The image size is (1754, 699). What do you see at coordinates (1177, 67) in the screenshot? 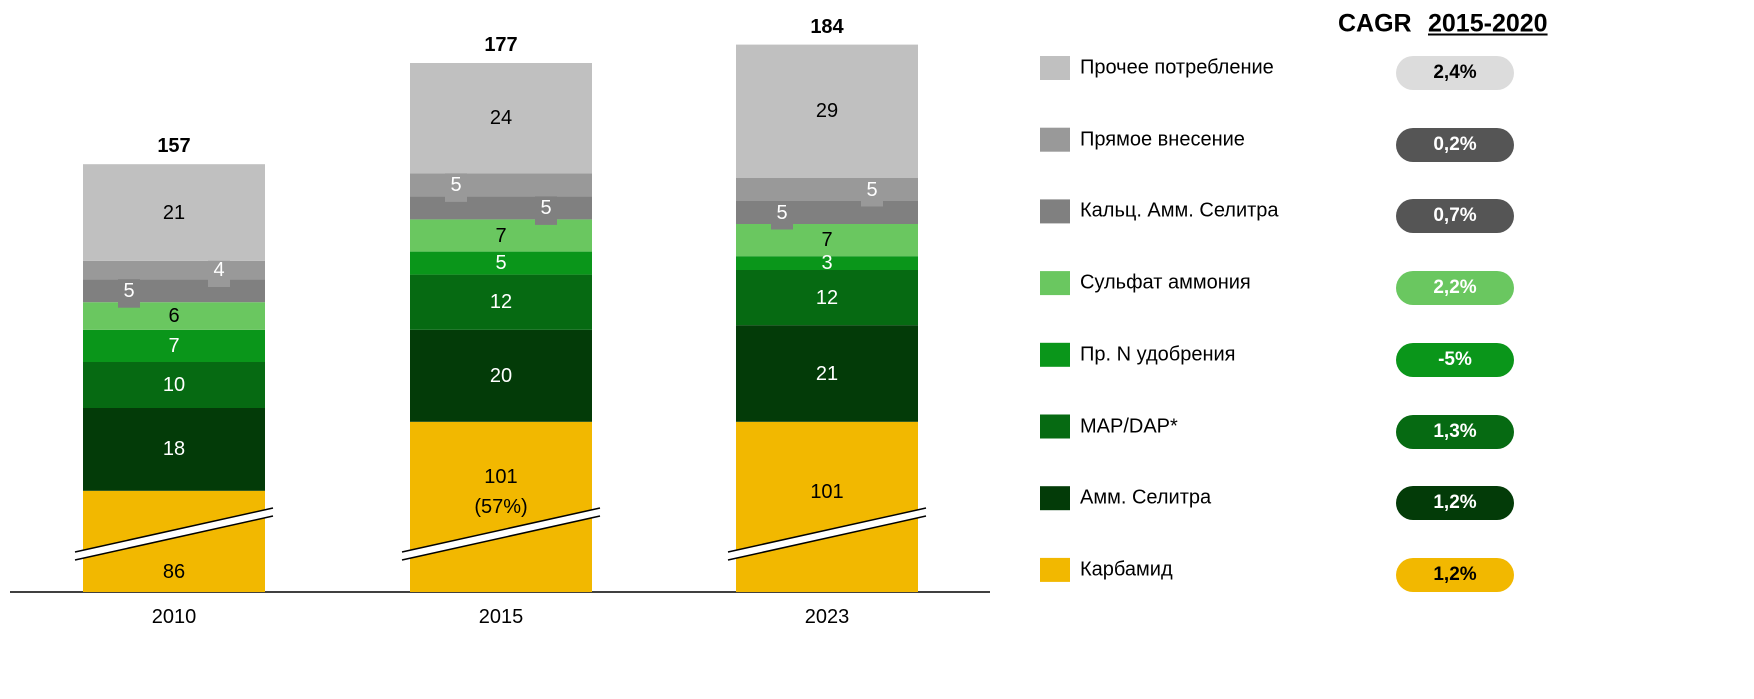
I see `legend-label: Прочее потребление` at bounding box center [1177, 67].